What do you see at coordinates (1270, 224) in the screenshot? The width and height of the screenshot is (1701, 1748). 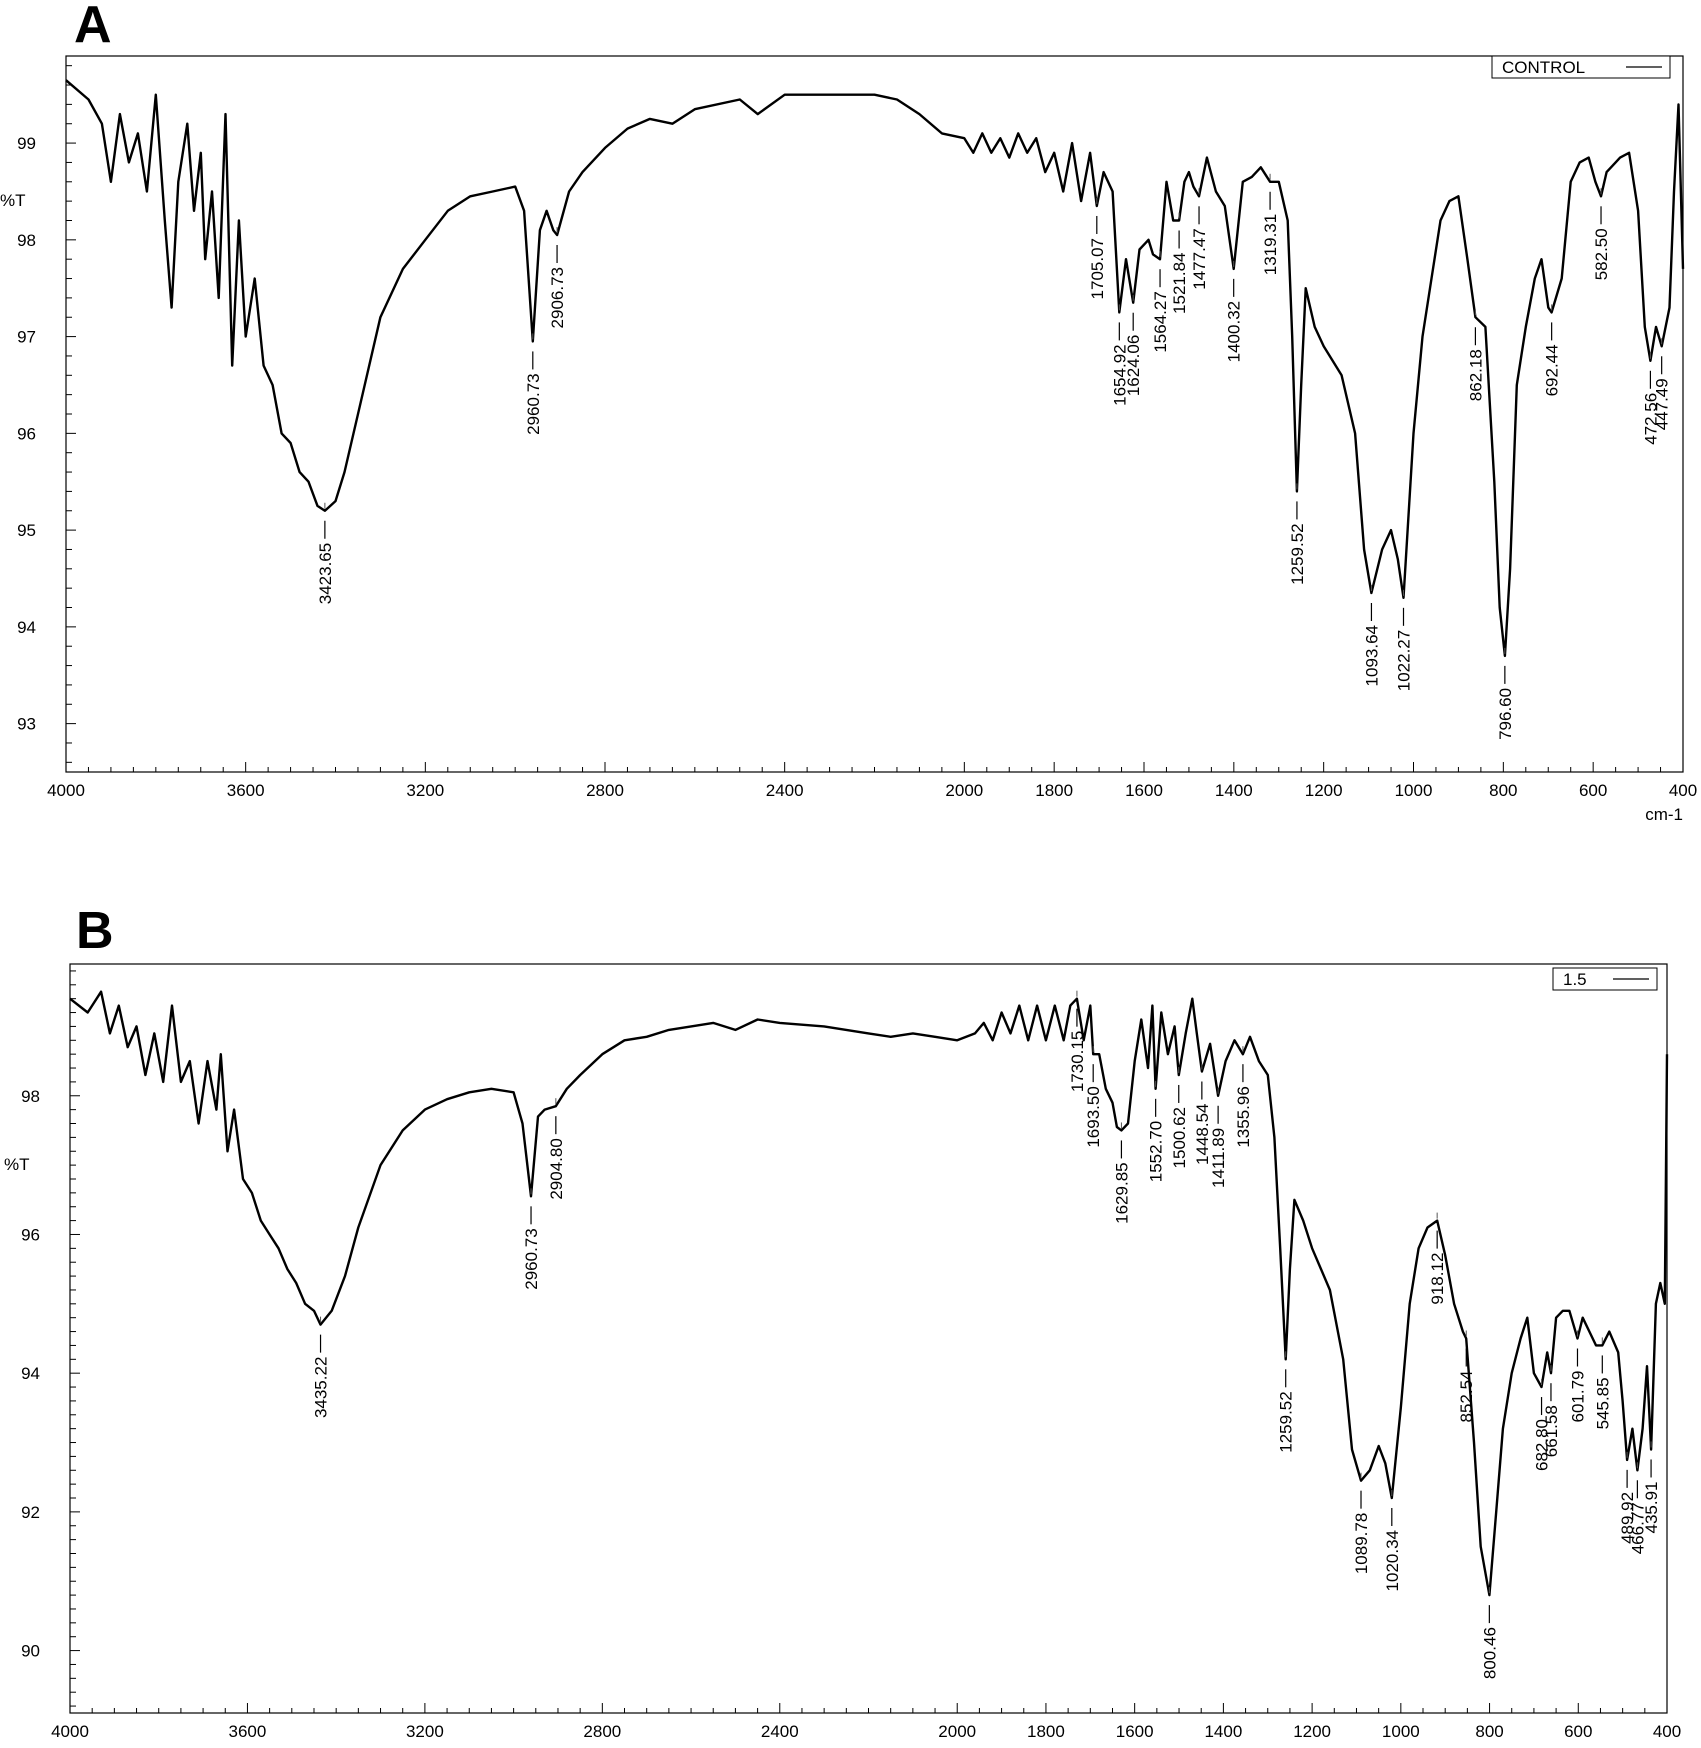 I see `peak-annotation: 1319.31` at bounding box center [1270, 224].